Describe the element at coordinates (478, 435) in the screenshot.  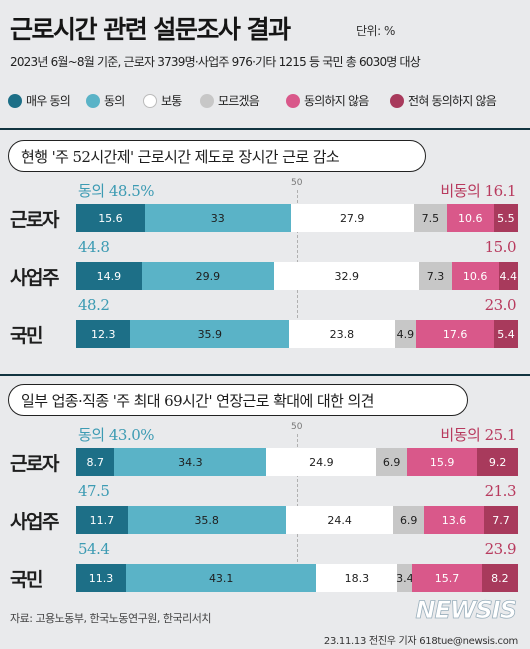
I see `disagree-total-label: 비동의 25.1` at that location.